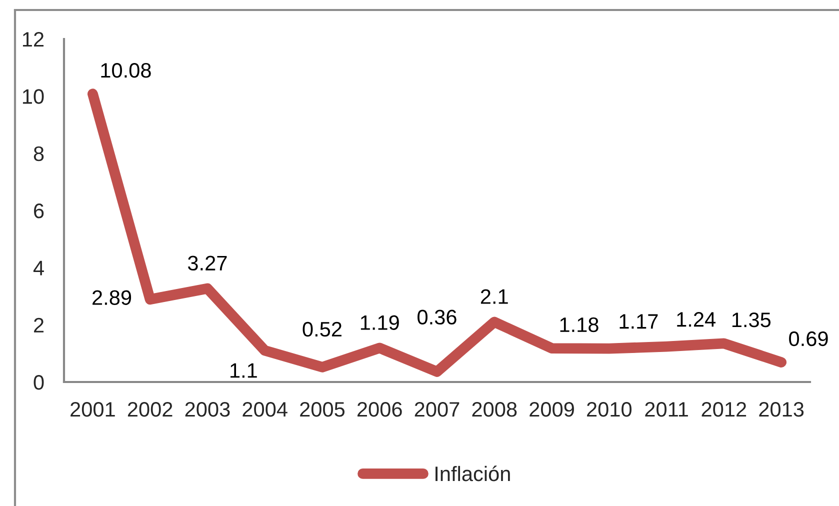 The image size is (839, 506). Describe the element at coordinates (39, 325) in the screenshot. I see `y-tick-label: 2` at that location.